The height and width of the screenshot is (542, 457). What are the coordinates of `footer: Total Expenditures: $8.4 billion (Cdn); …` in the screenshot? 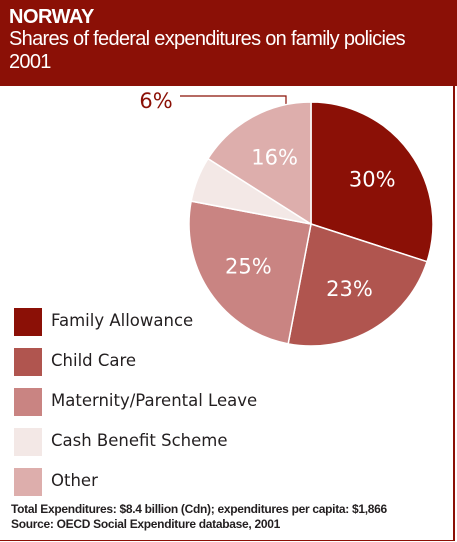 It's located at (199, 517).